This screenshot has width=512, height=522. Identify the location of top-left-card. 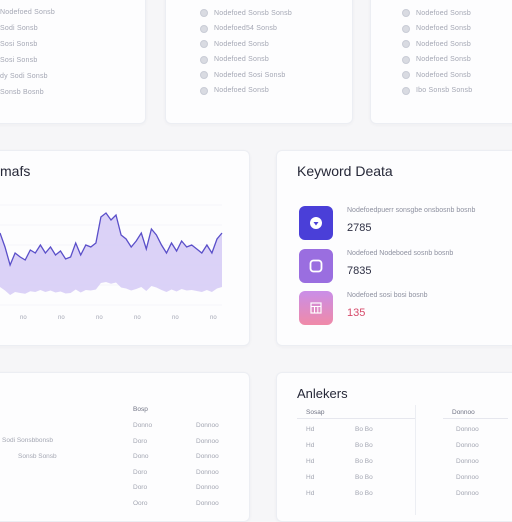
(73, 62).